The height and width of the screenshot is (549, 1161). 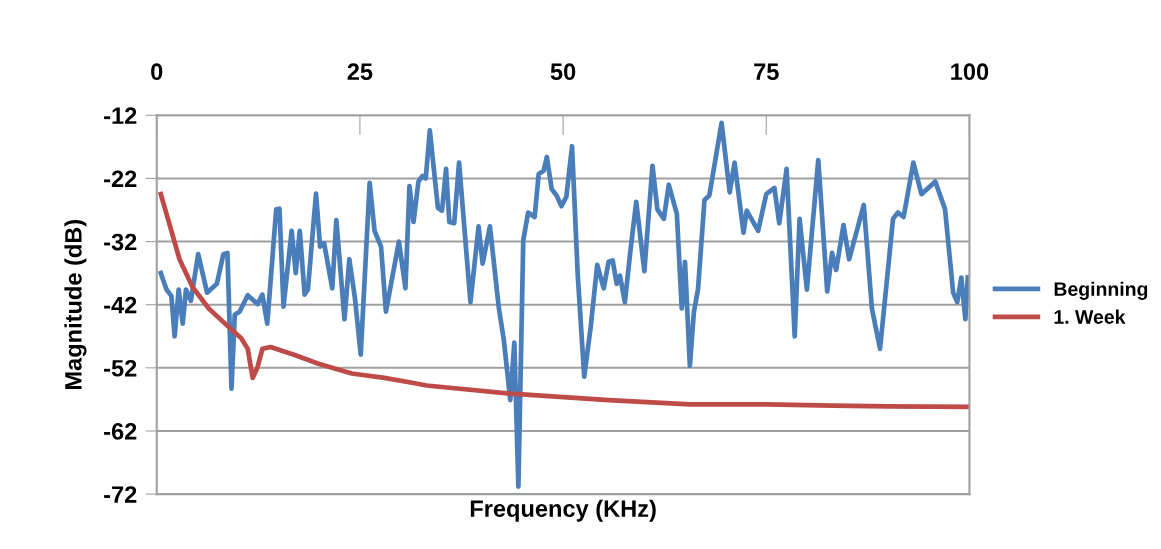 I want to click on y-tick-label: -32, so click(x=120, y=242).